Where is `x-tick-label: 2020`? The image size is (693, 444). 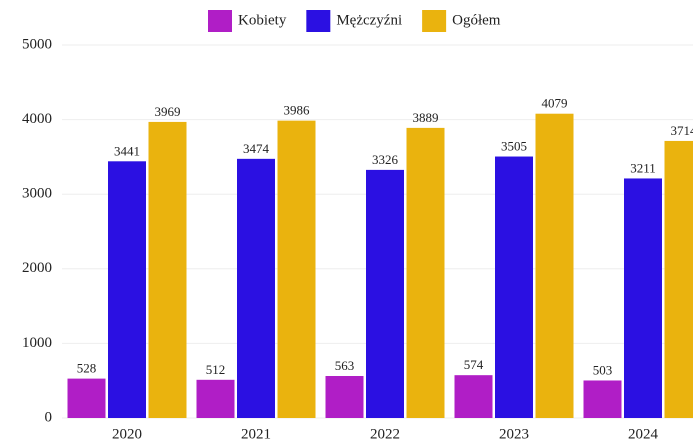
x-tick-label: 2020 is located at coordinates (127, 434).